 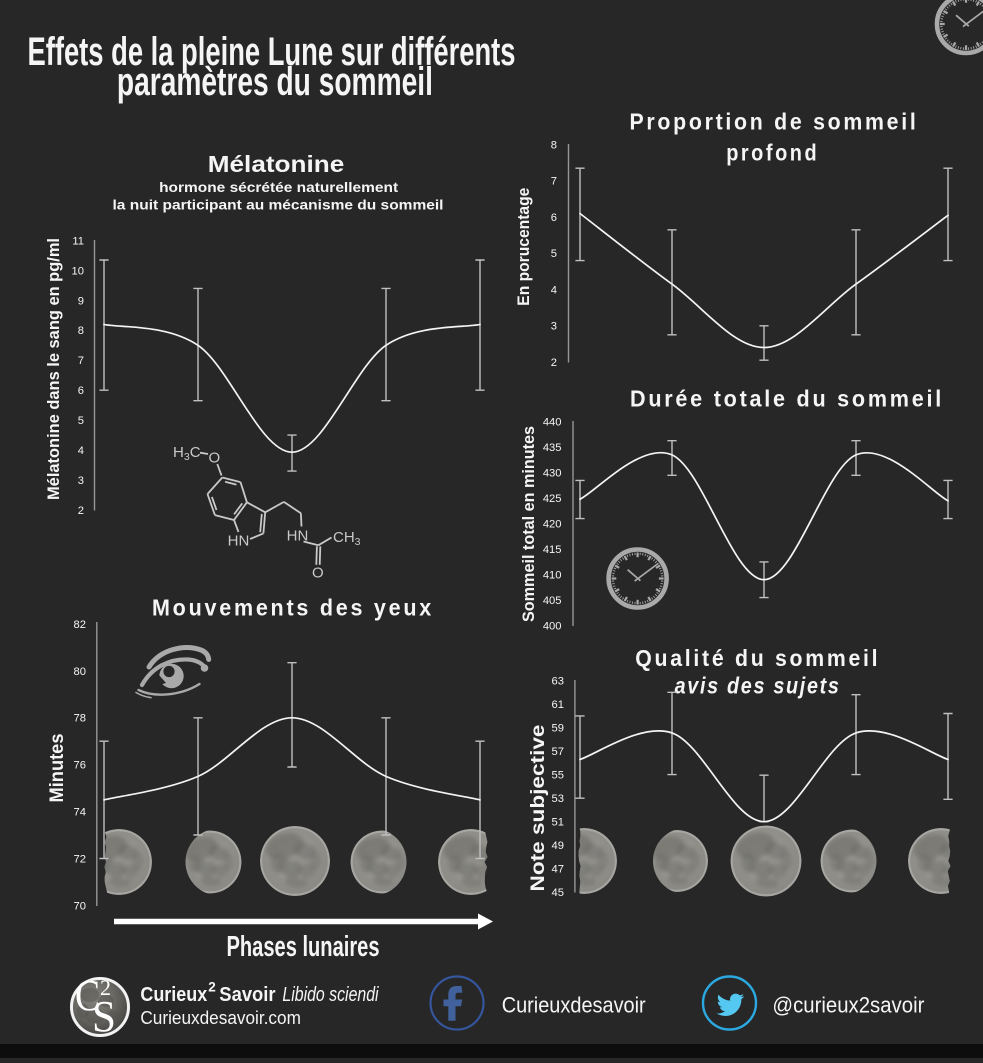 What do you see at coordinates (848, 1005) in the screenshot?
I see `svg-text: @curieux2savoir` at bounding box center [848, 1005].